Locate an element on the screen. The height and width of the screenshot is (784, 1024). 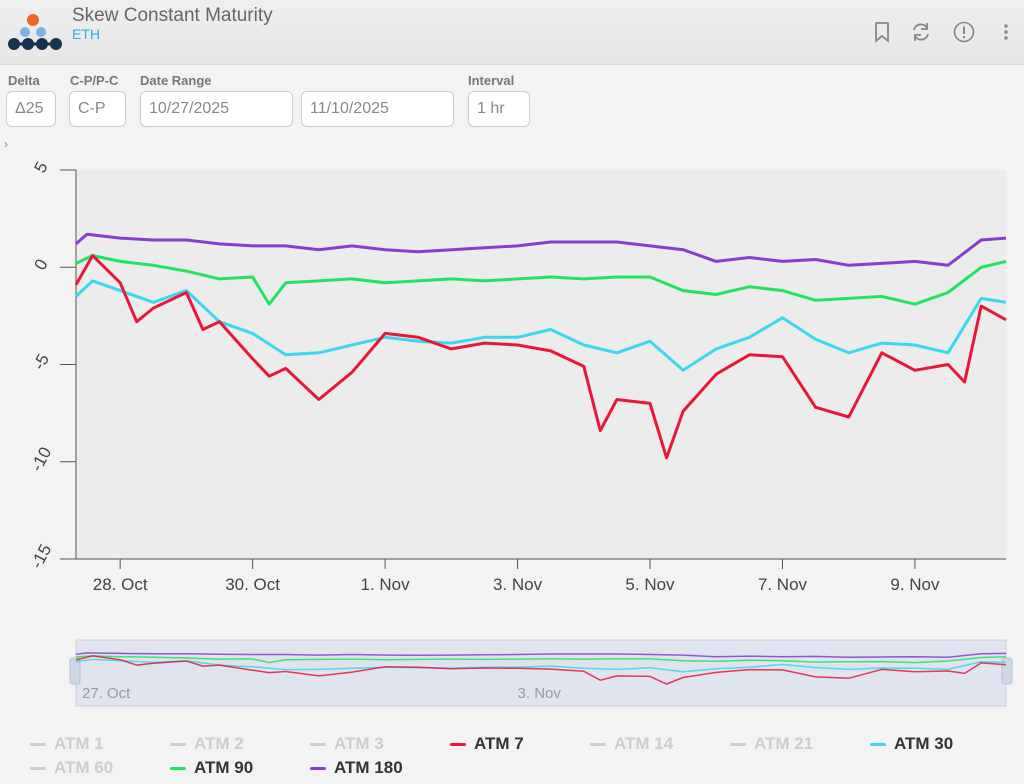
x-tick-label: 3. Nov is located at coordinates (518, 584).